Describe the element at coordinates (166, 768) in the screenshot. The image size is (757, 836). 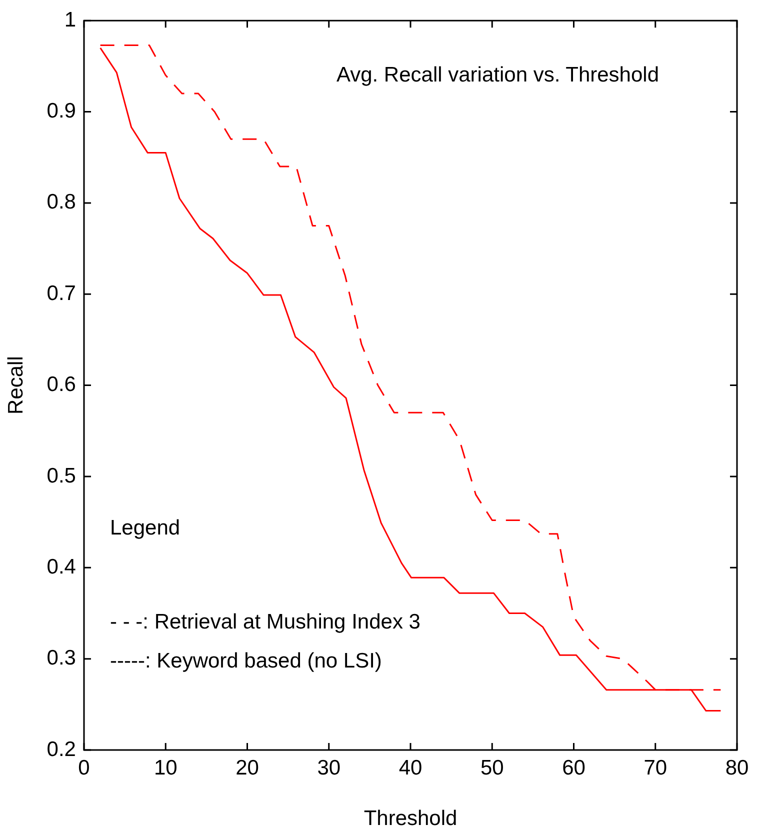
I see `x-tick-label: 10` at that location.